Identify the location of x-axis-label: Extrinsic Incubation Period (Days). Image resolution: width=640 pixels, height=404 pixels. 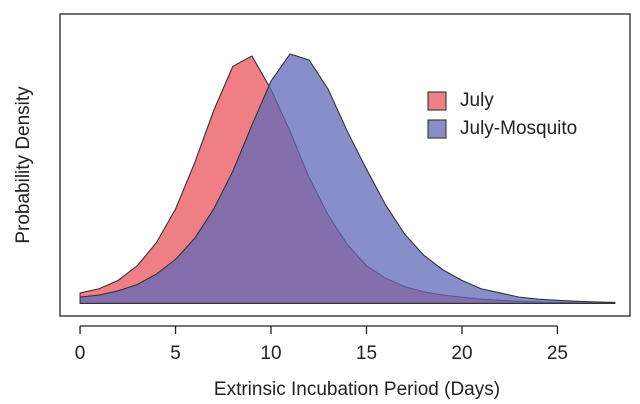
(357, 389).